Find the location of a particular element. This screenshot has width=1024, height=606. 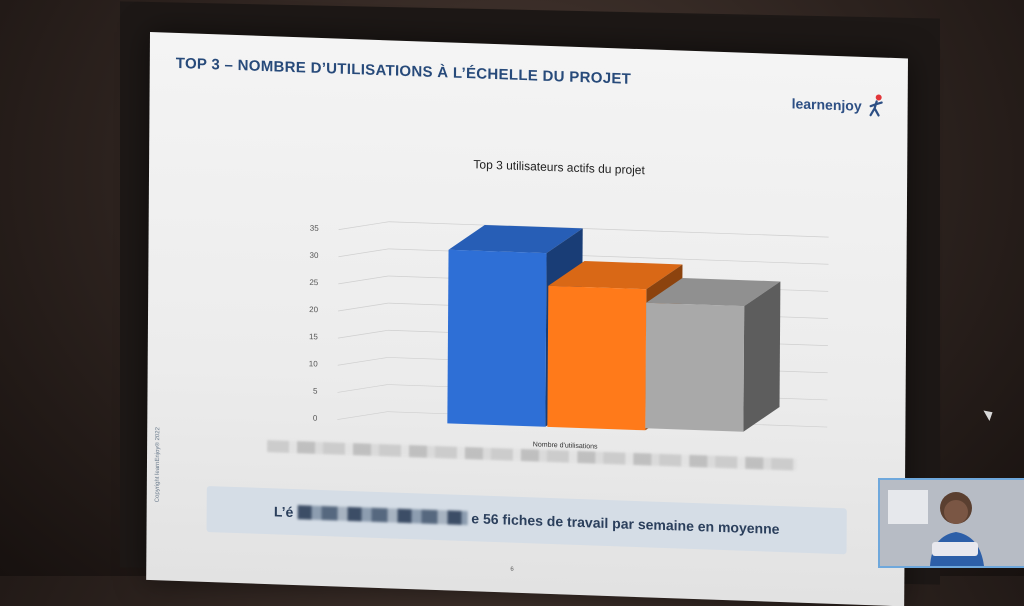

mascot-icon is located at coordinates (876, 105).